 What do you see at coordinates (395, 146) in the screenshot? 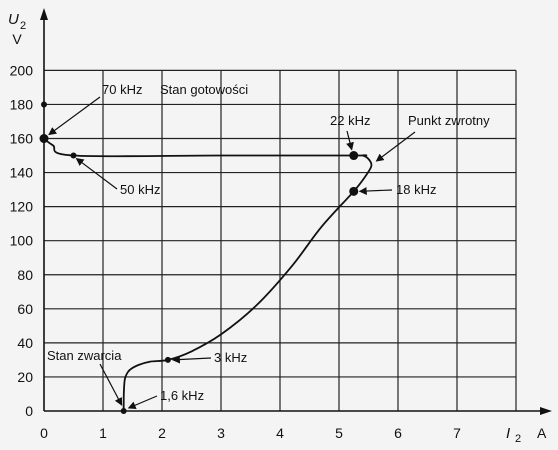
I see `leader-punkt-zwrotny` at bounding box center [395, 146].